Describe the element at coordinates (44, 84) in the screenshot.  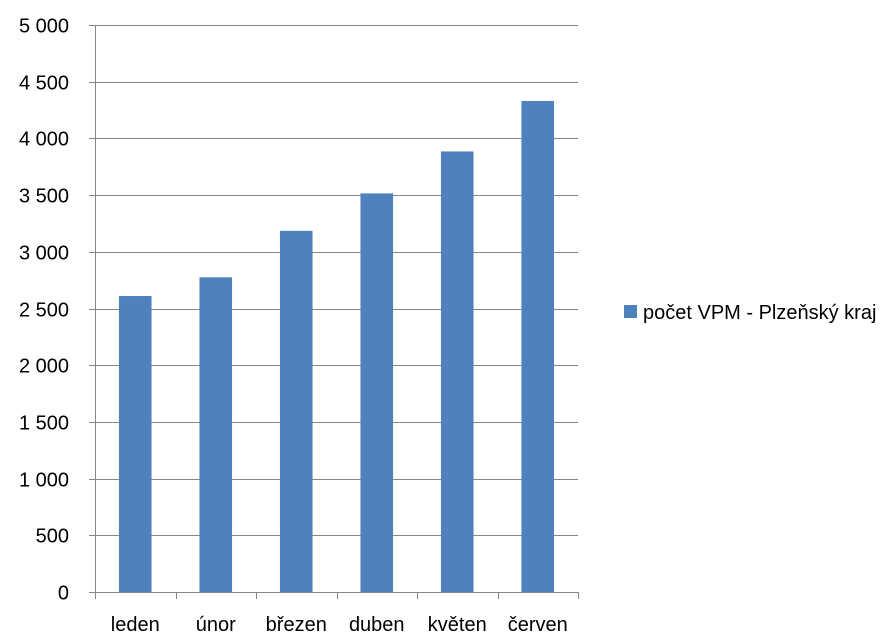
I see `y-tick-label: 4 500` at that location.